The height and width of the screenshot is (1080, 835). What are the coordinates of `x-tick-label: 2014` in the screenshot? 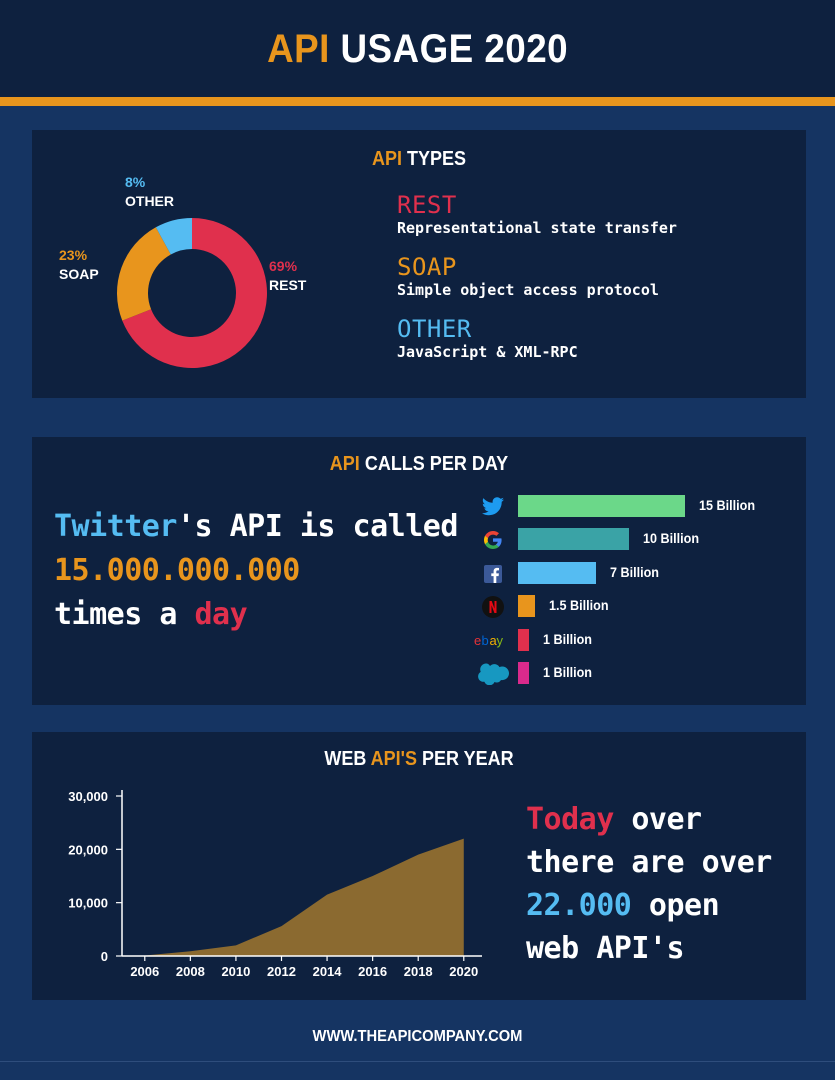 It's located at (328, 971).